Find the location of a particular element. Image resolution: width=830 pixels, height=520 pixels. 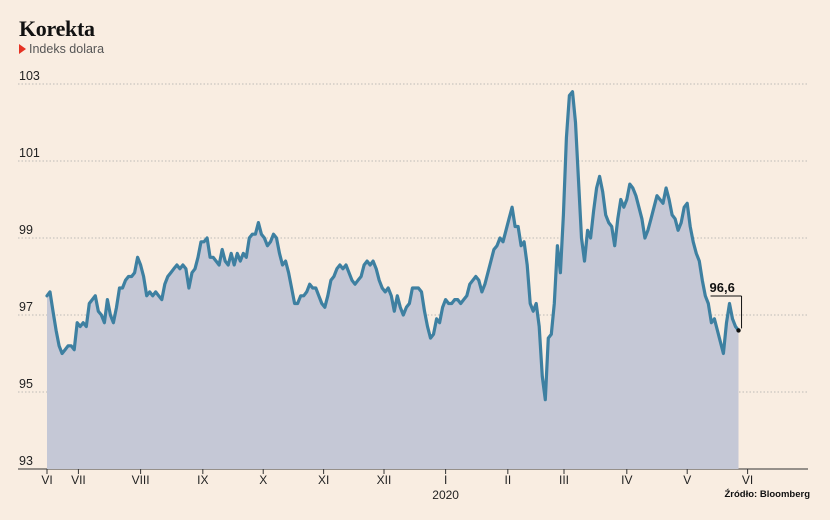

chart-subtitle: Indeks dolara is located at coordinates (61, 49).